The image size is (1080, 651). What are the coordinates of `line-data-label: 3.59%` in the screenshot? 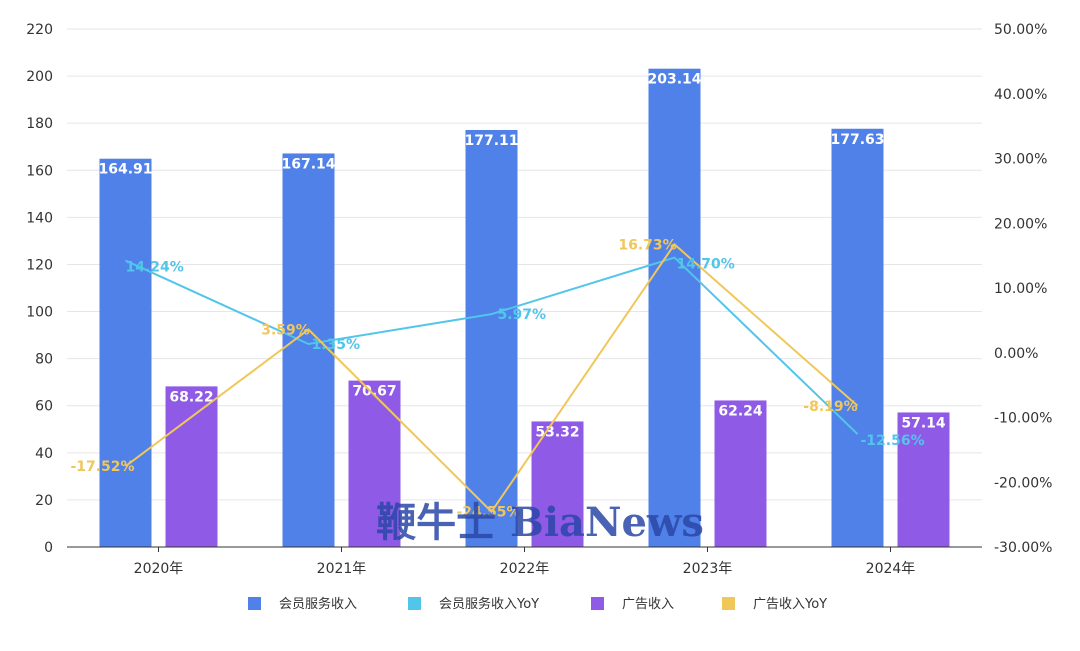 It's located at (285, 331).